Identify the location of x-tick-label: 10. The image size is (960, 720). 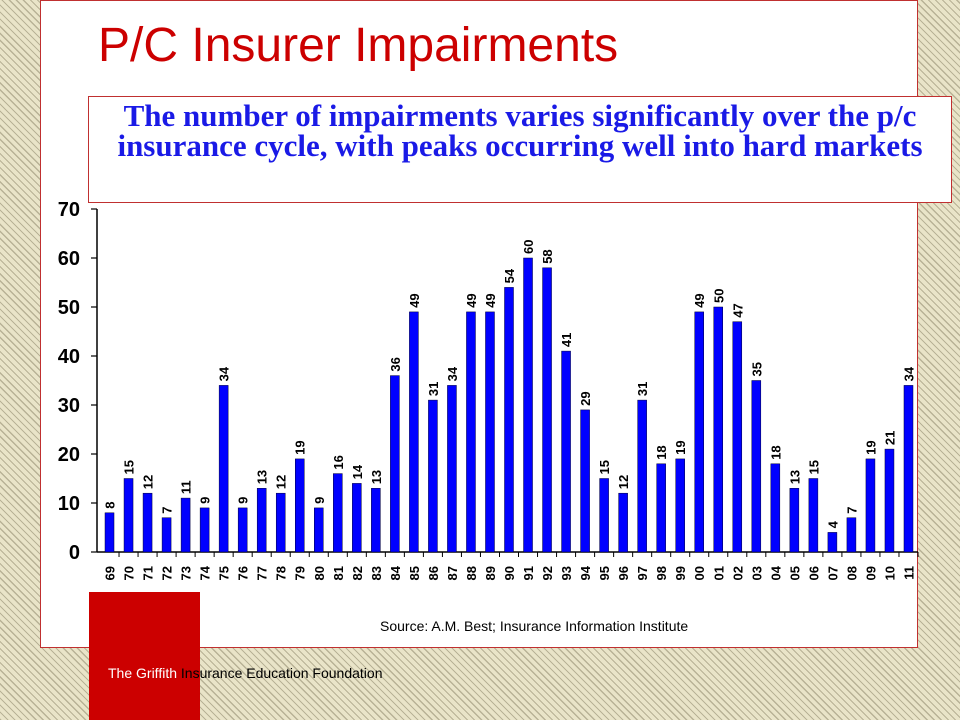
(889, 573).